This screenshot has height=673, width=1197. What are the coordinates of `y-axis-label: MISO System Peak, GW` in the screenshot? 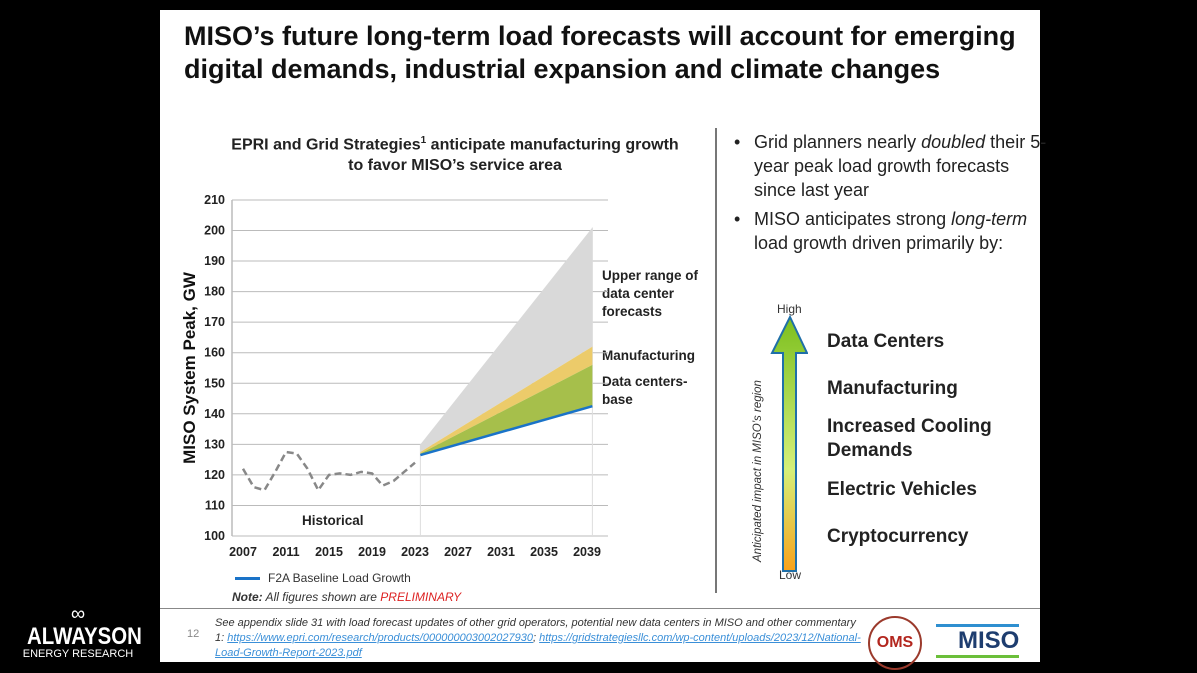 It's located at (189, 367).